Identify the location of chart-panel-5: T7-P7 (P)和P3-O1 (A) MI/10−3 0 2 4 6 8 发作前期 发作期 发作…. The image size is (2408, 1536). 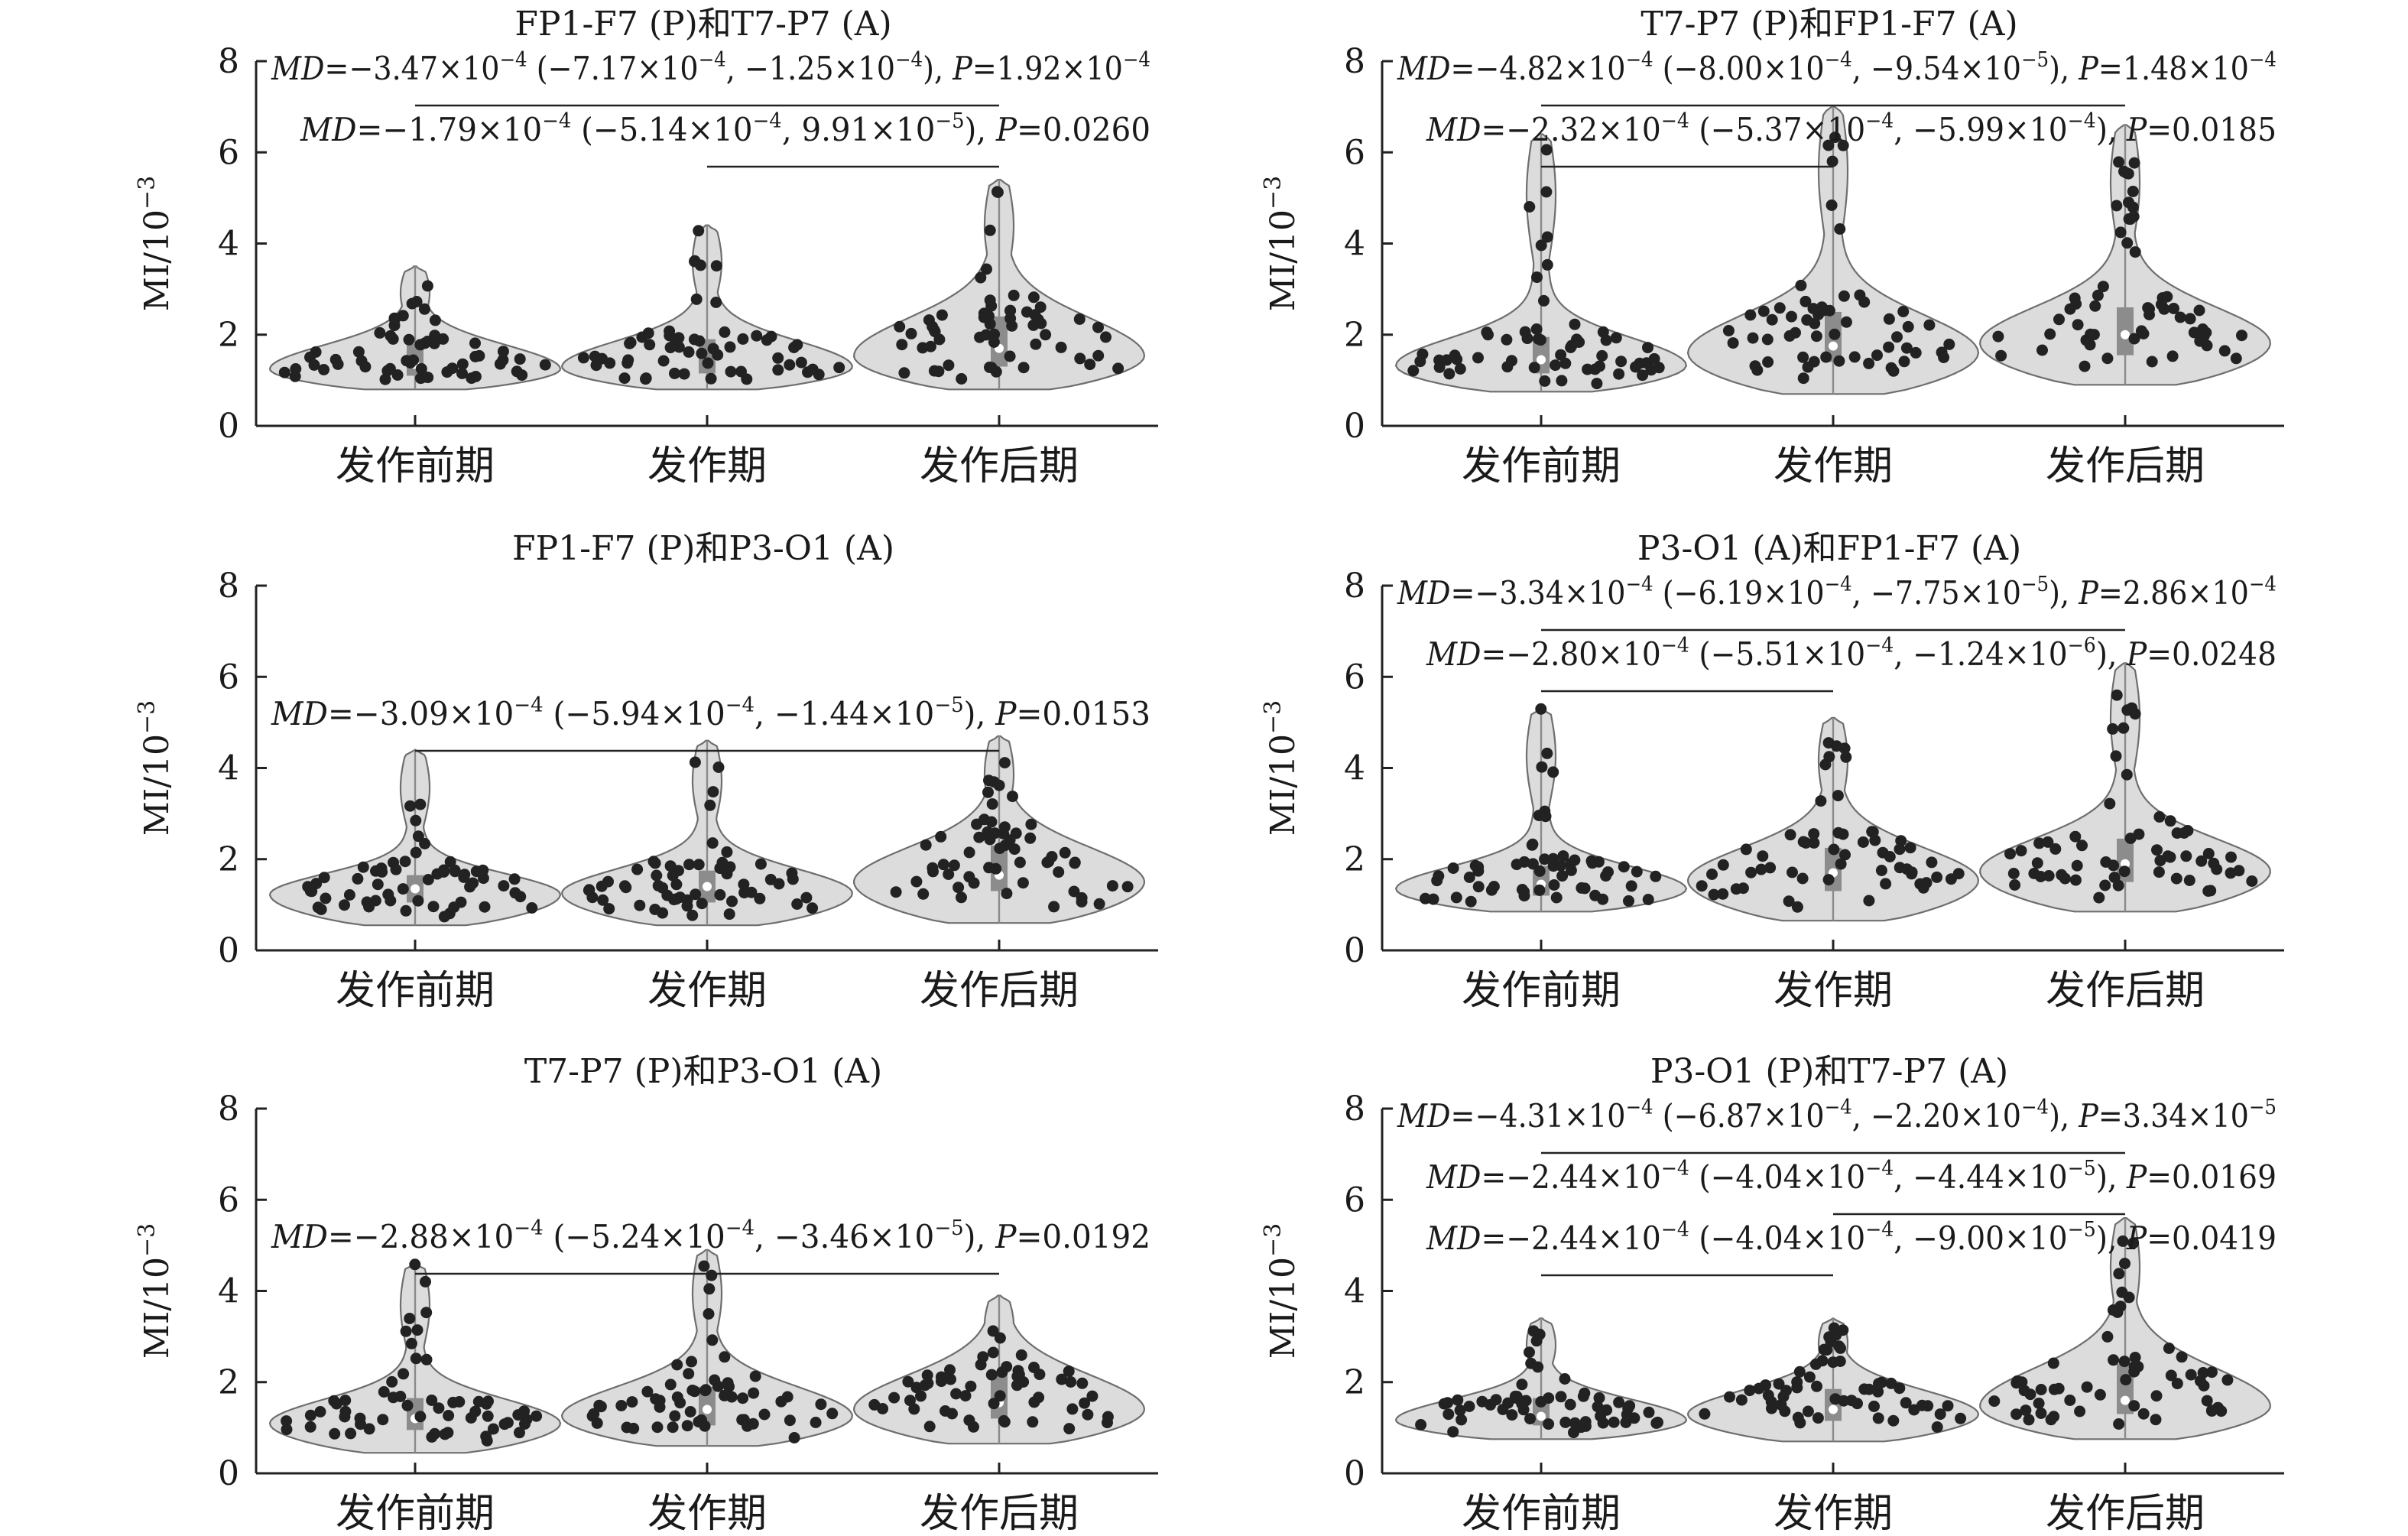
(646, 1294).